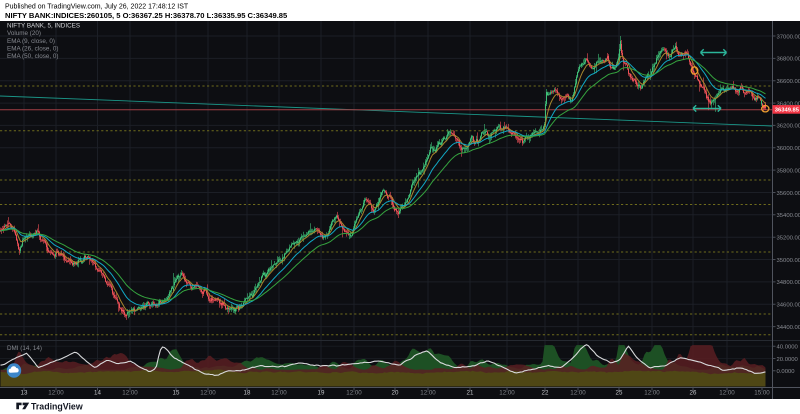  What do you see at coordinates (788, 104) in the screenshot?
I see `svg-text: 36400.00` at bounding box center [788, 104].